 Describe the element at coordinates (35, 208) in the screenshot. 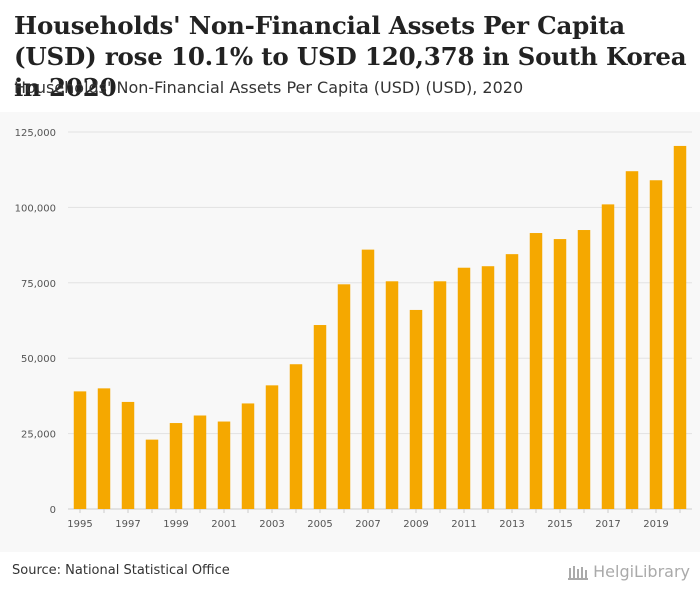

I see `y-tick-label: 100,000` at that location.